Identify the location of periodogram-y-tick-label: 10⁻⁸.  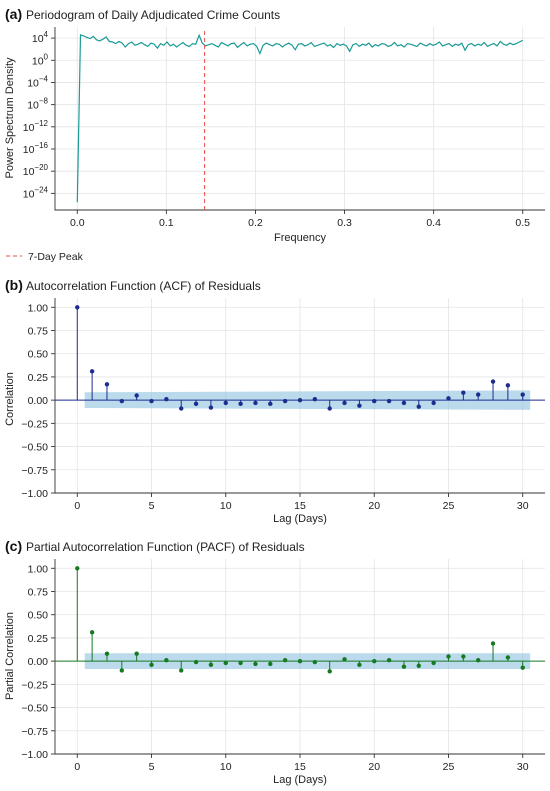
(37, 104).